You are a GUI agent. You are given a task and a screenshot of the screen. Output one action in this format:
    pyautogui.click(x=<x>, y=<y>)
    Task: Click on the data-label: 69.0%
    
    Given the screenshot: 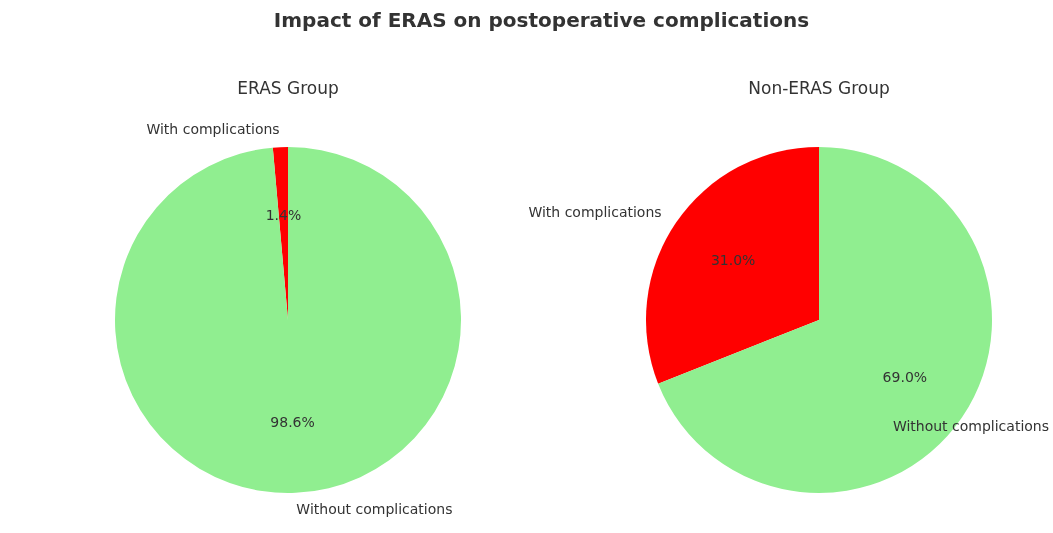 What is the action you would take?
    pyautogui.click(x=905, y=376)
    